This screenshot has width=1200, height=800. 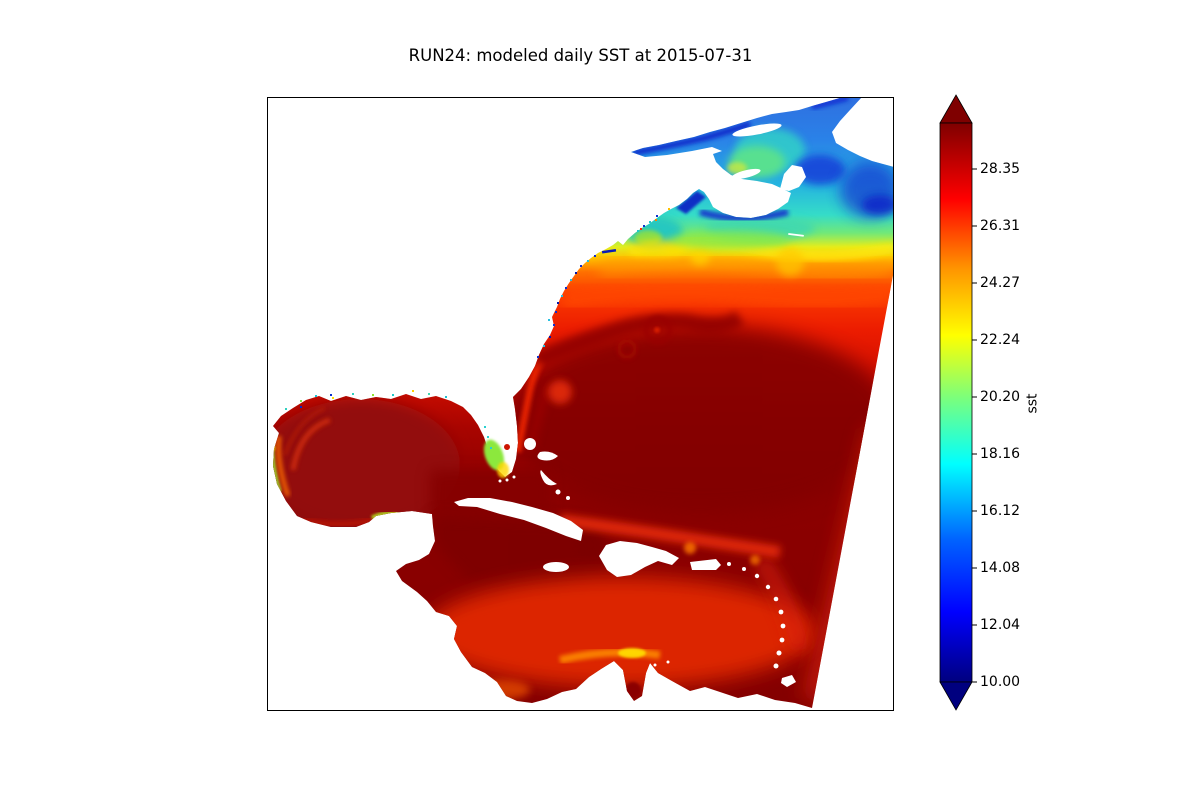 I want to click on sable-island, so click(x=796, y=235).